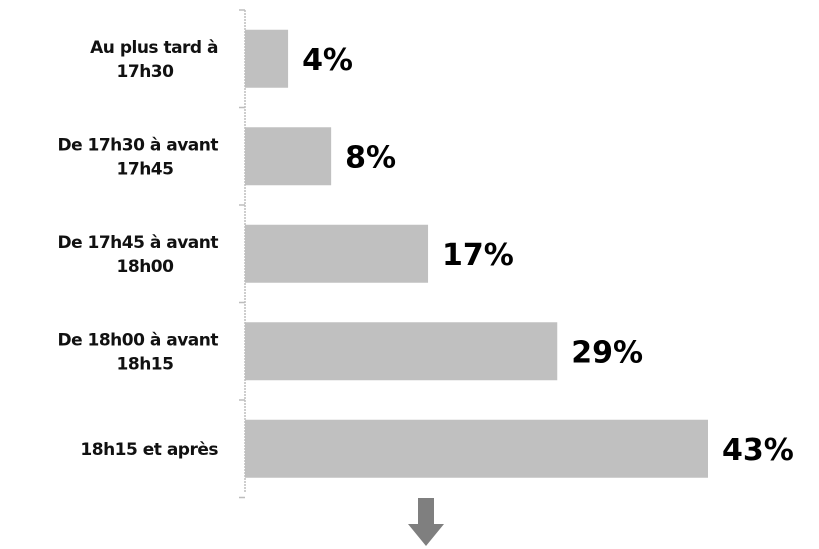  I want to click on down-arrow-icon, so click(426, 522).